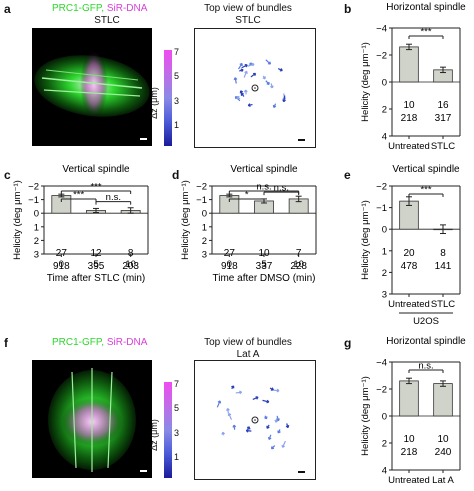 This screenshot has width=474, height=491. What do you see at coordinates (62, 253) in the screenshot?
I see `n-cells-label: 27` at bounding box center [62, 253].